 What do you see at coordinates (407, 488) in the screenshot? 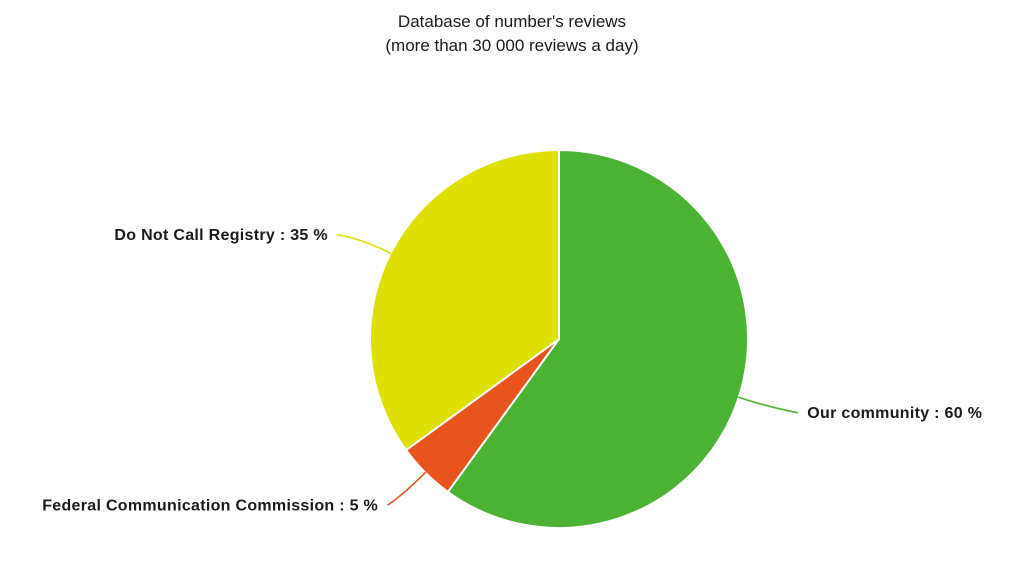
I see `leader-line-federal-communication-commission` at bounding box center [407, 488].